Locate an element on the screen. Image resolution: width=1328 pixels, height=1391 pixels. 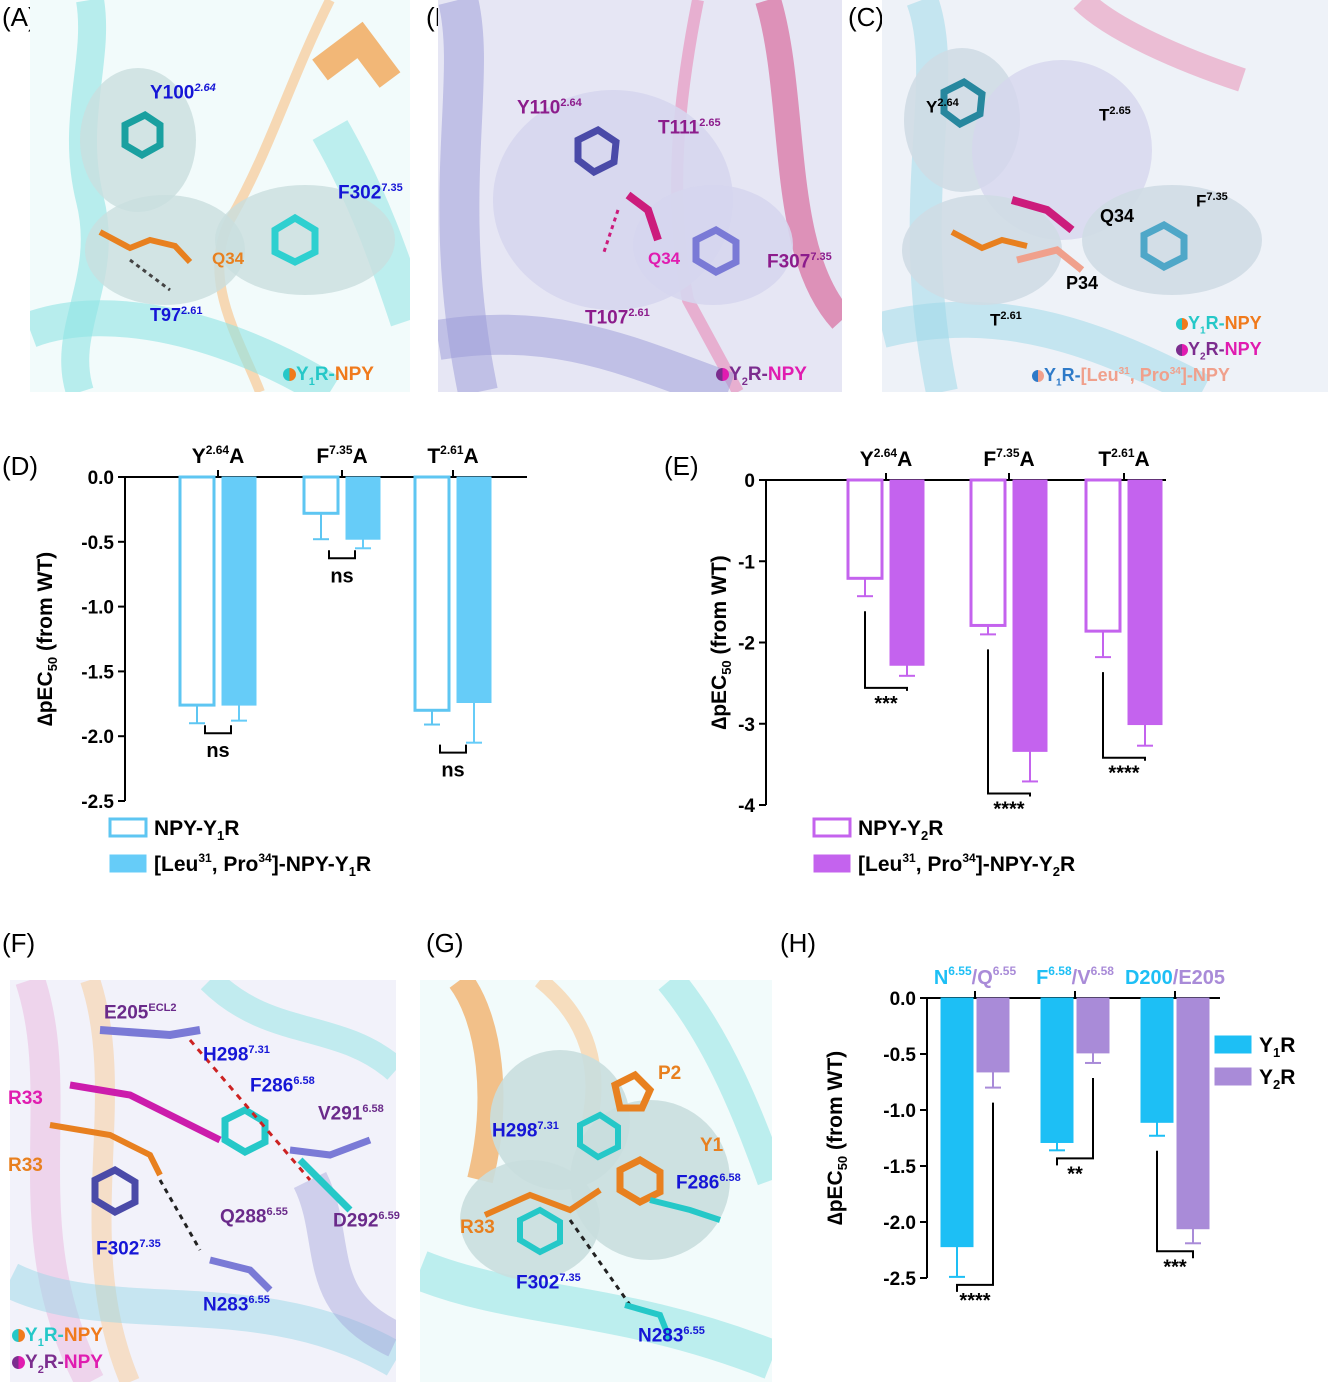
structure-image-a is located at coordinates (220, 196).